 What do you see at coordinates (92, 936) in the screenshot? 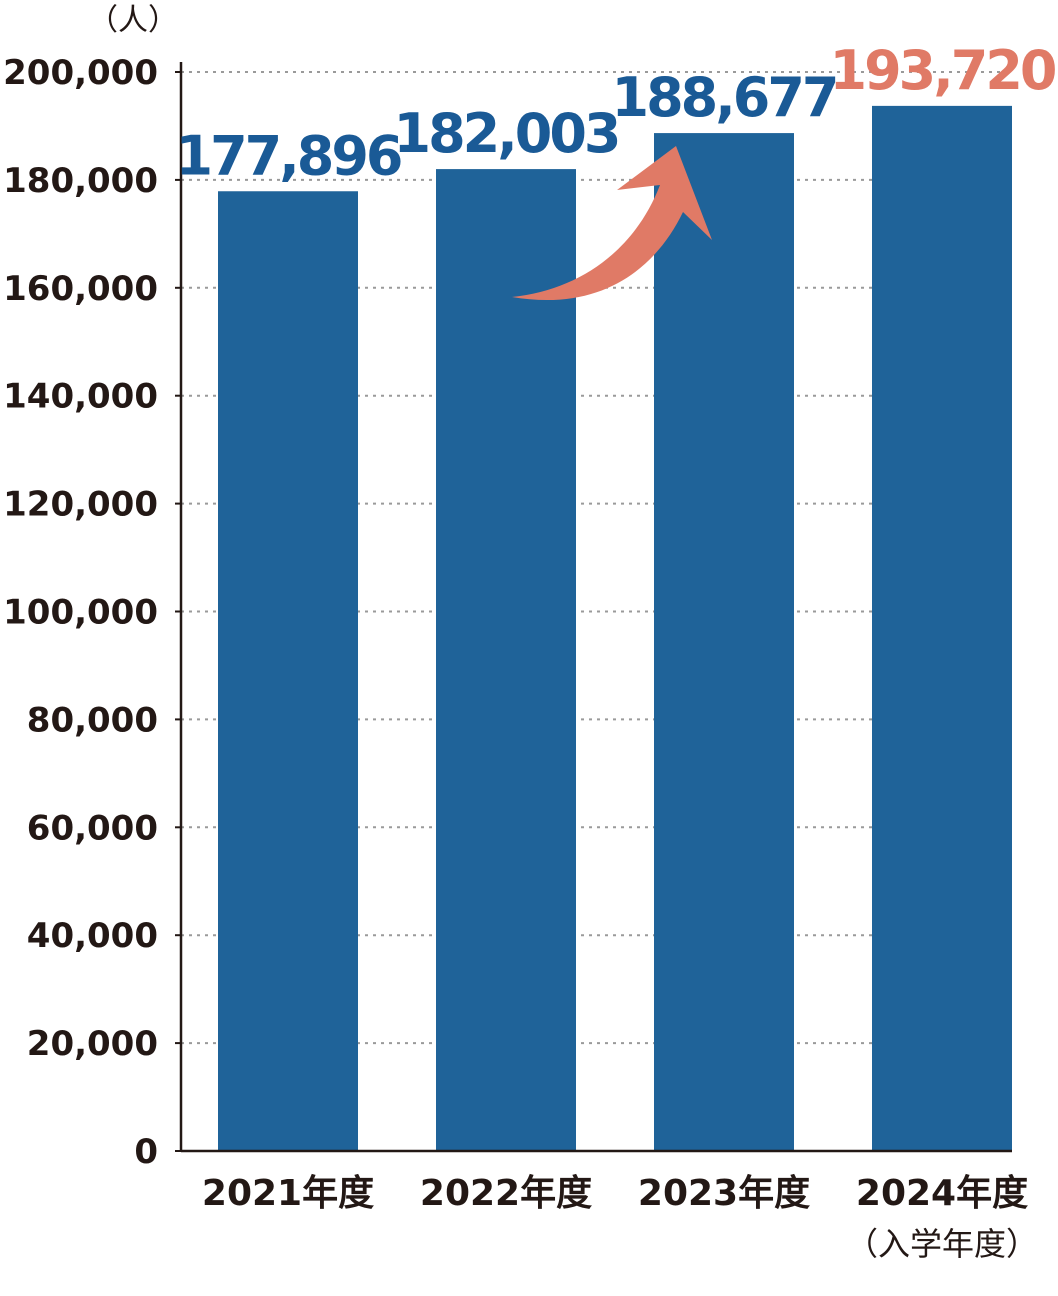
I see `y-tick-label: 40,000` at bounding box center [92, 936].